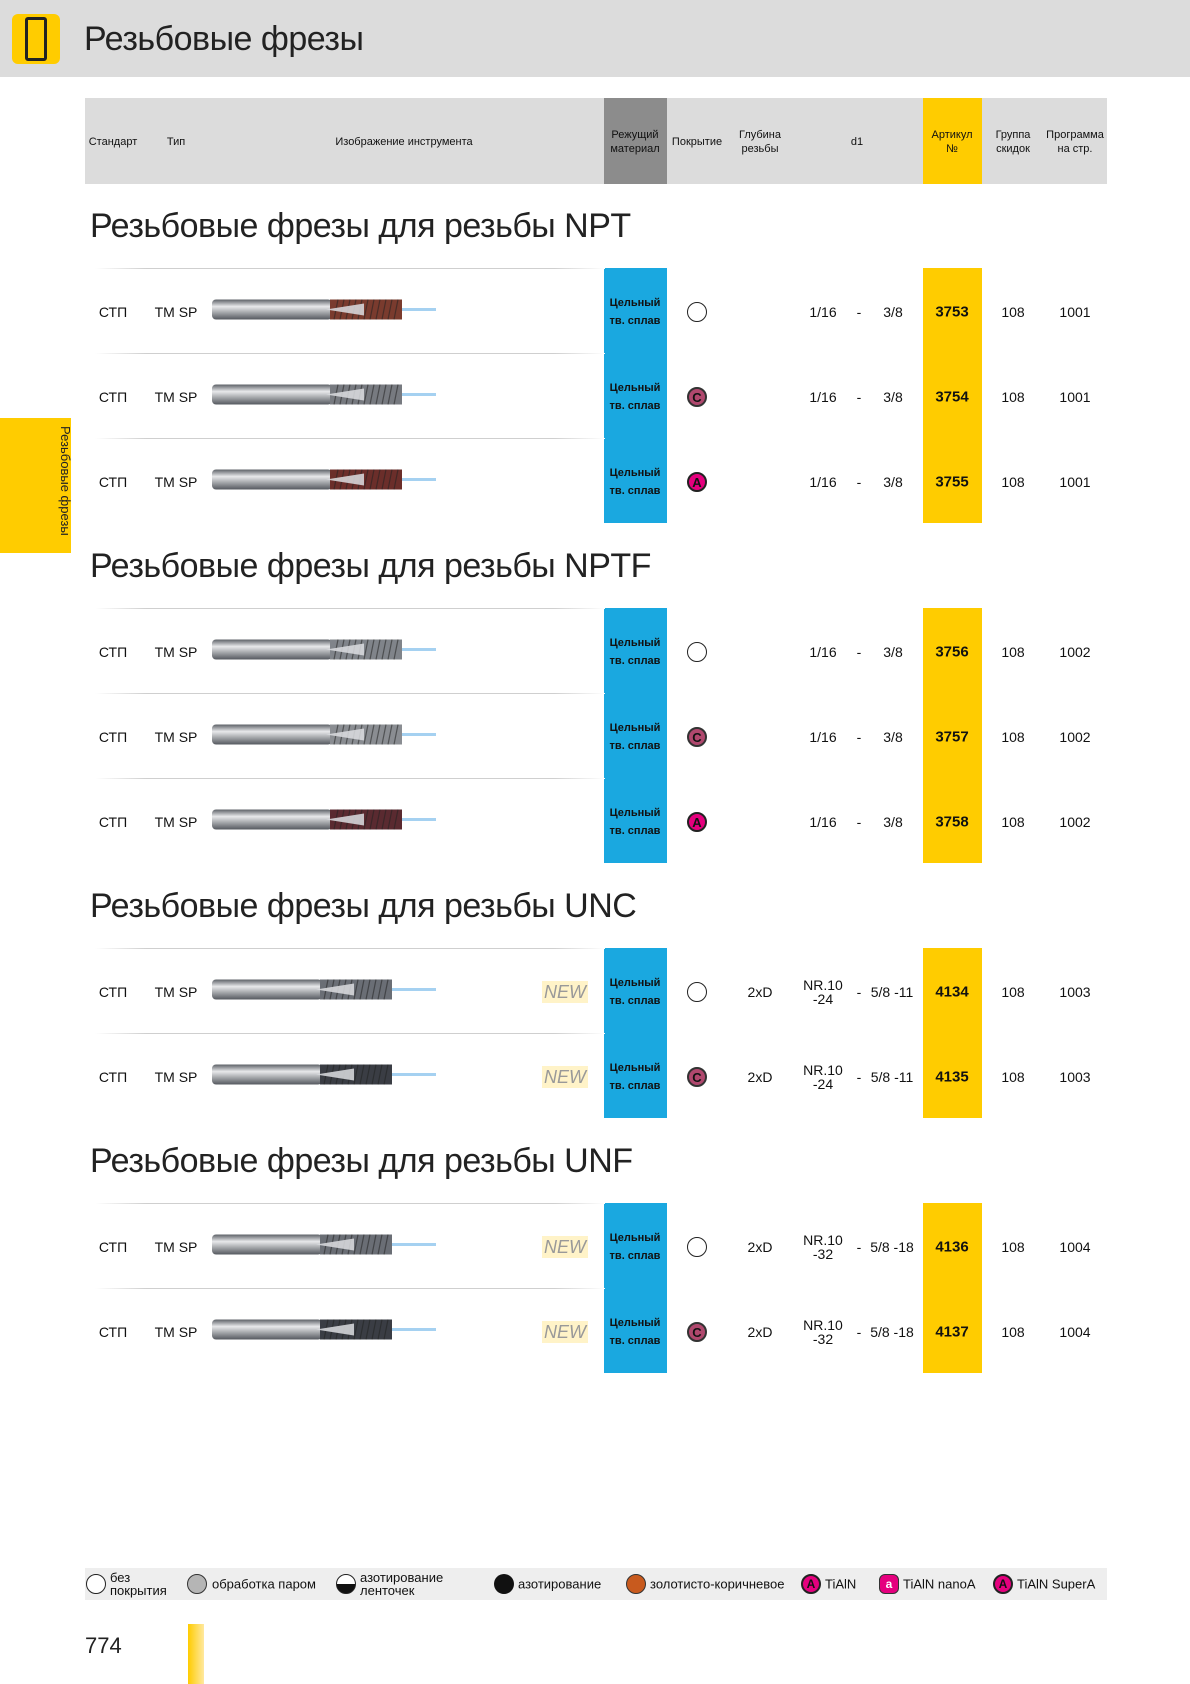 The width and height of the screenshot is (1190, 1684). I want to click on article-number: 3755, so click(952, 482).